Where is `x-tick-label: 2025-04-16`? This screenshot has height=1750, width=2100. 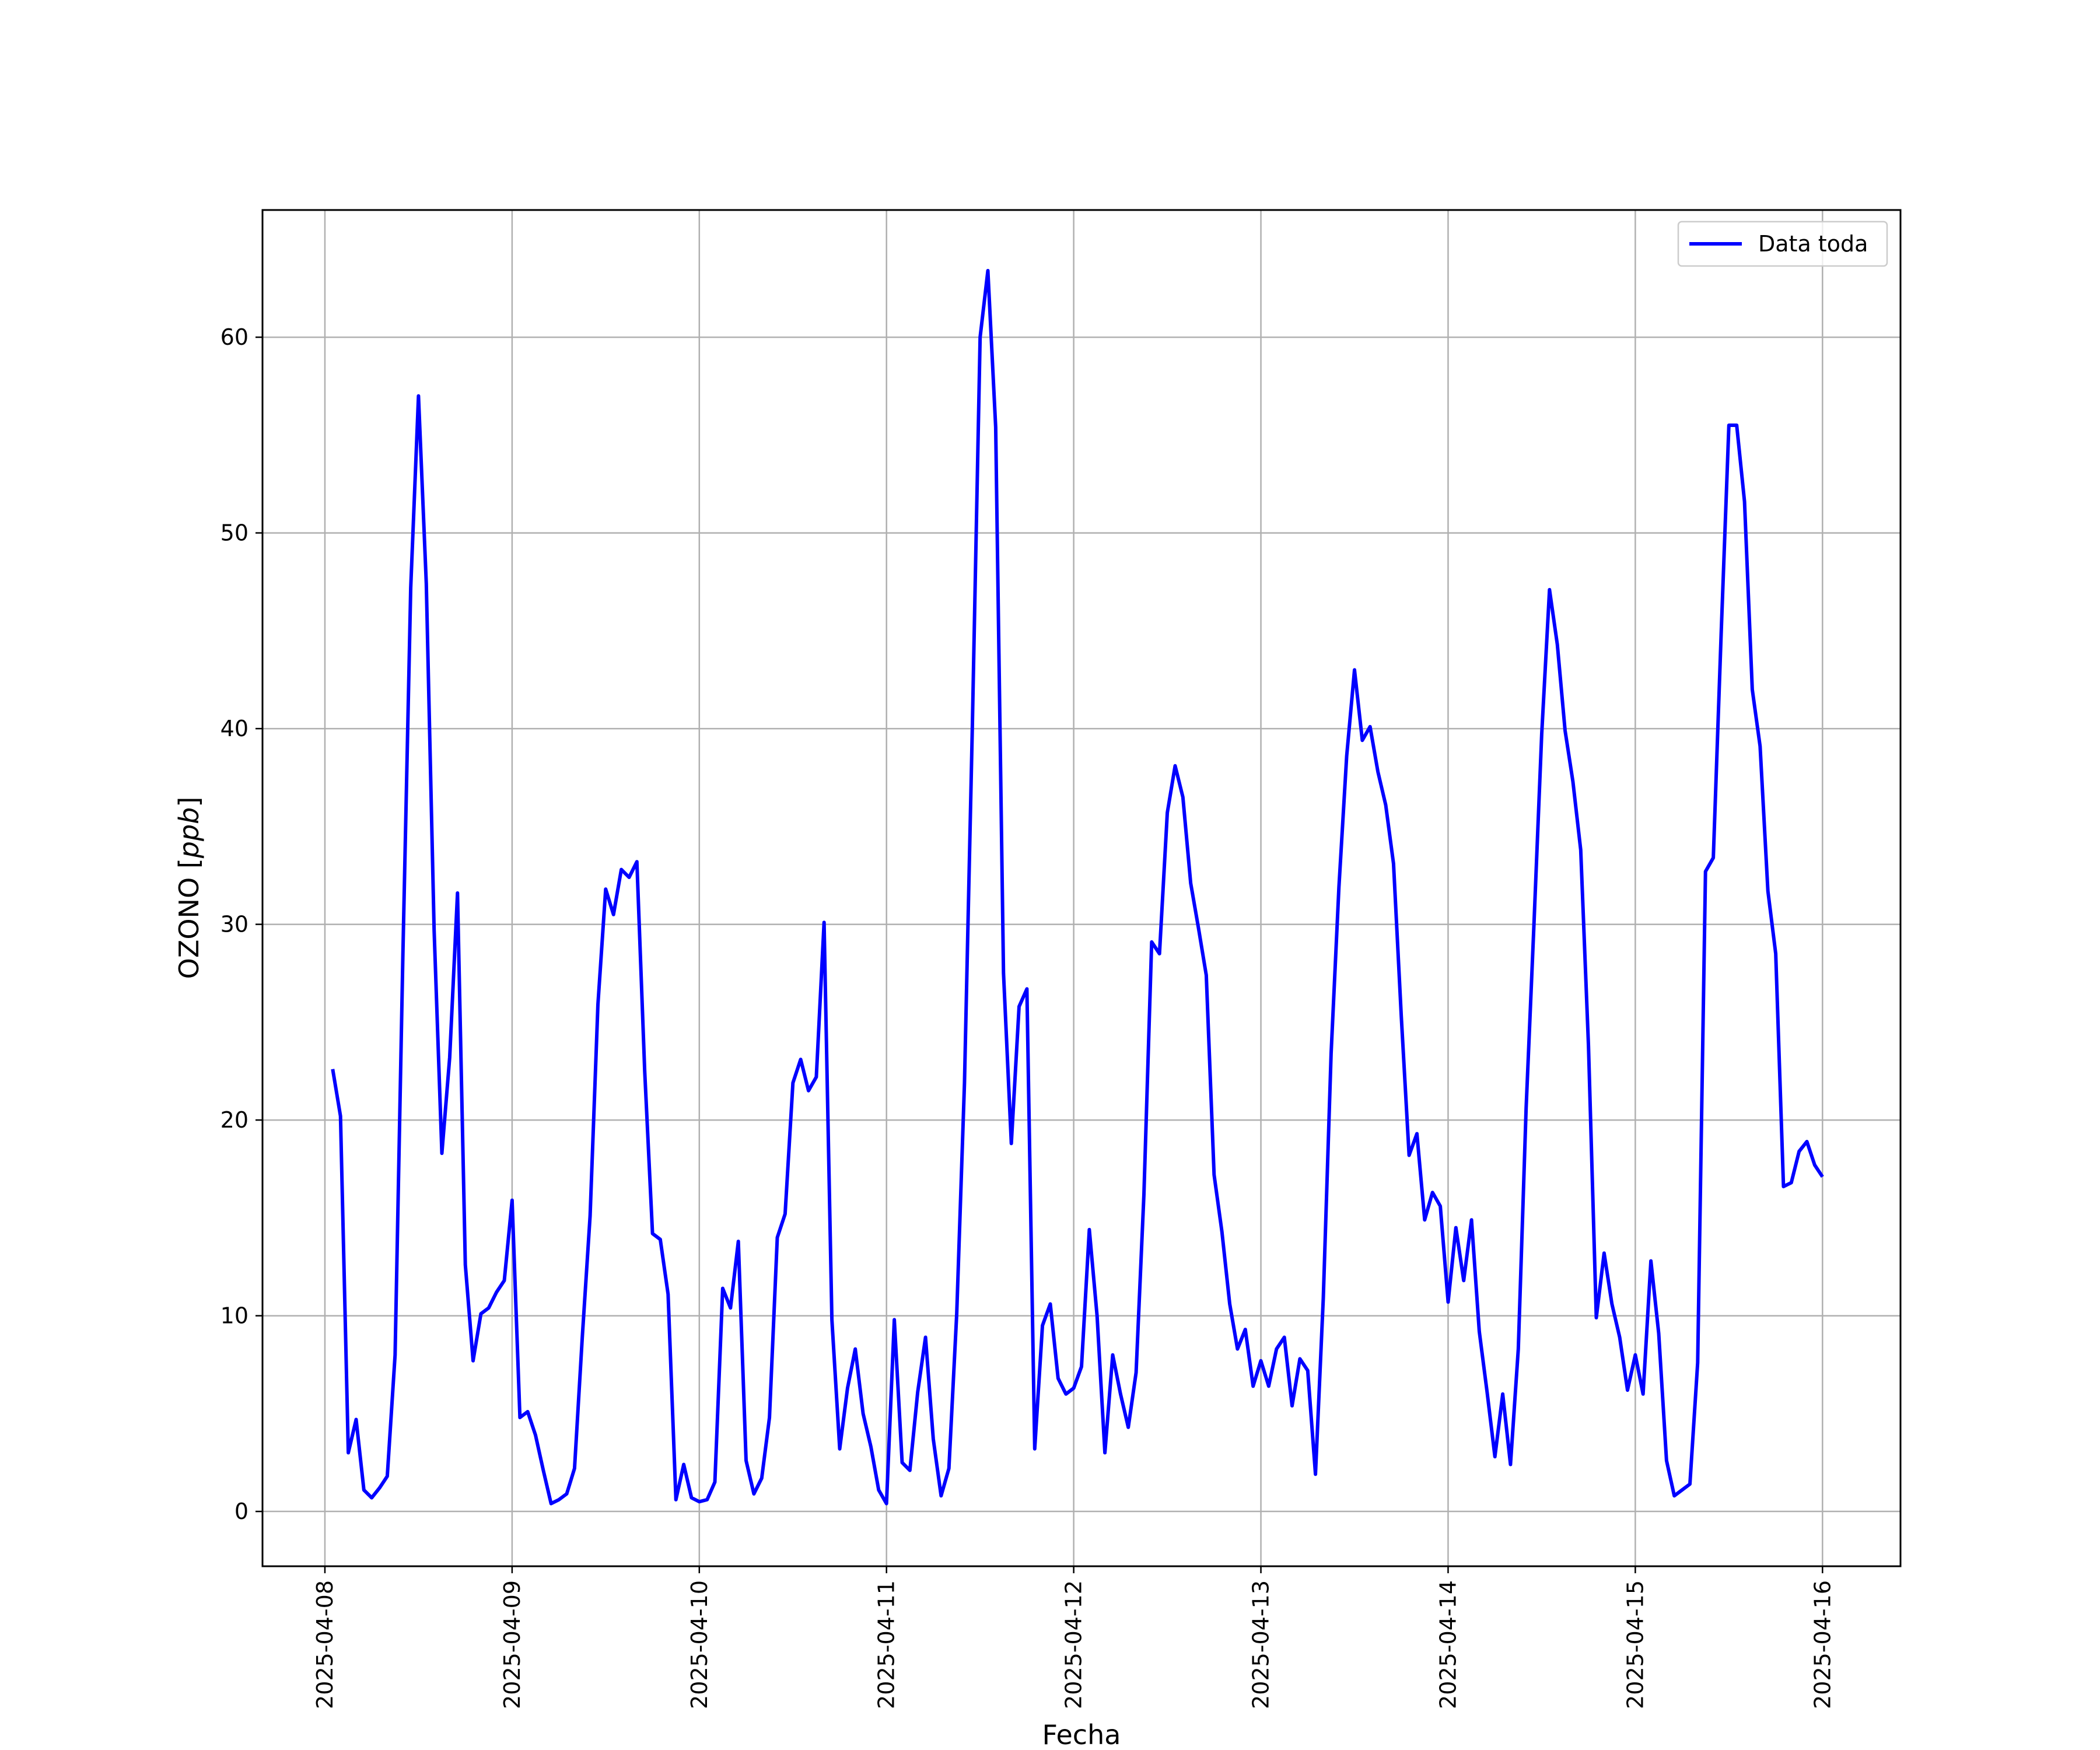
x-tick-label: 2025-04-16 is located at coordinates (1822, 1644).